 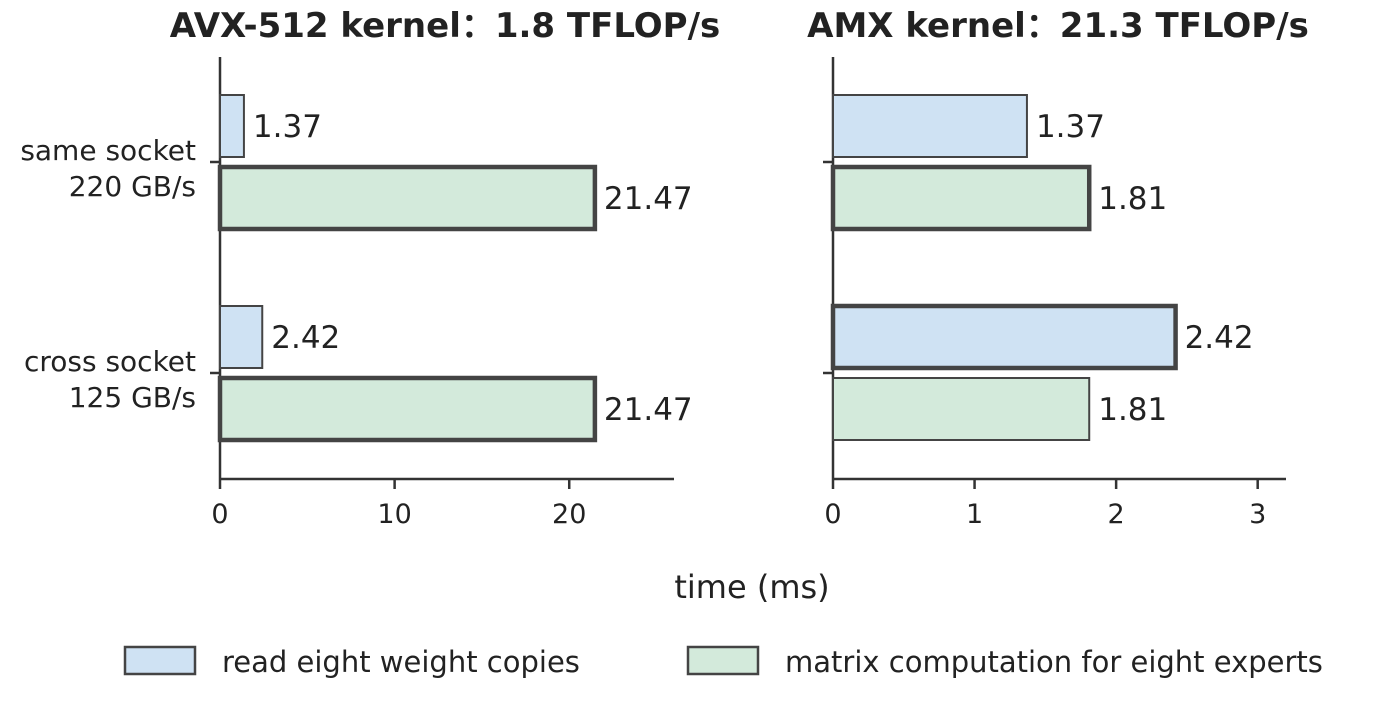 I want to click on x-tick-label: 1, so click(x=974, y=514).